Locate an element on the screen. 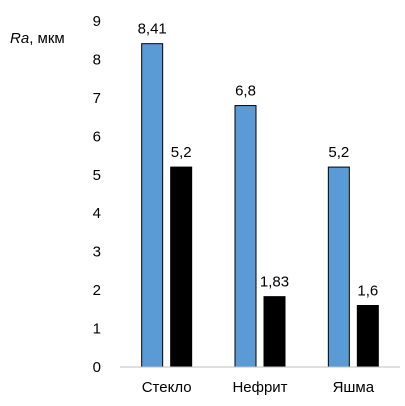  y-axis-label-unit: , мкм is located at coordinates (47, 38).